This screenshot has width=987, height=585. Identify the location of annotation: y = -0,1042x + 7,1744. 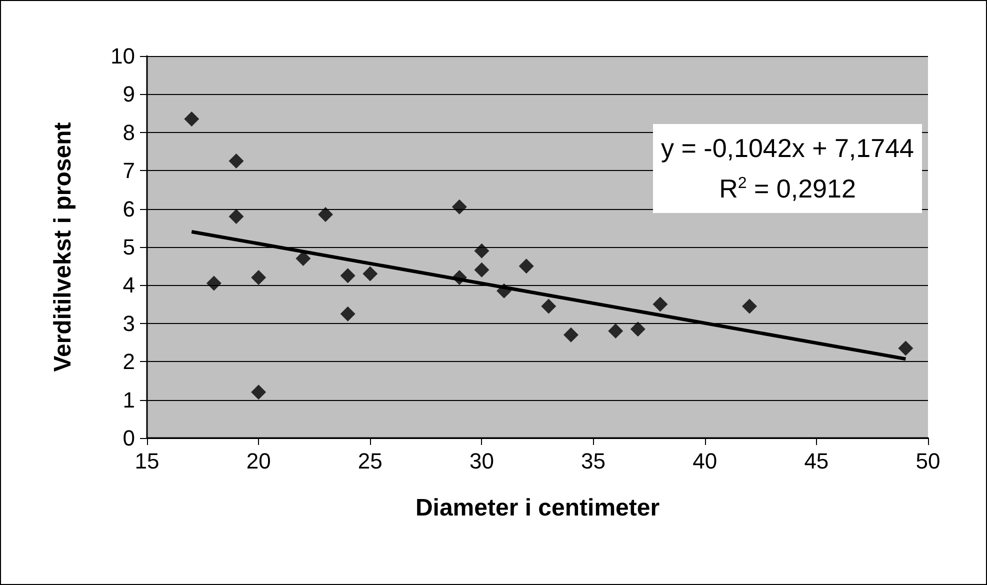
(787, 148).